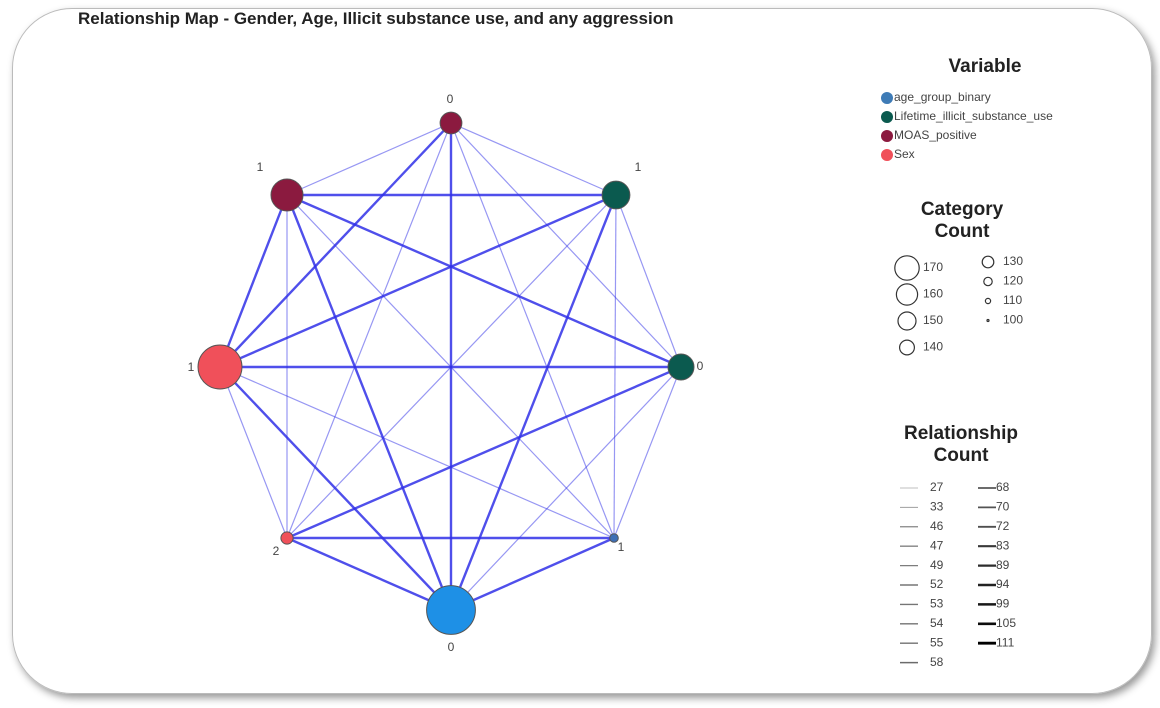 This screenshot has width=1160, height=708. Describe the element at coordinates (276, 551) in the screenshot. I see `node-label: 2` at that location.